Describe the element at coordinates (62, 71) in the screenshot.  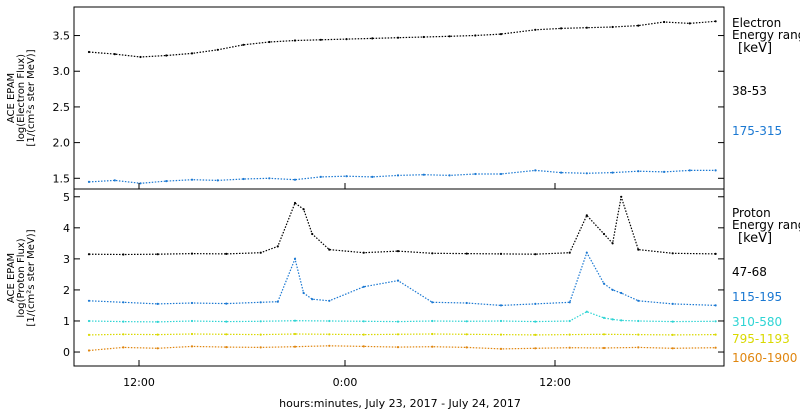
I see `electron-y-tick-label-3: 3.0` at that location.